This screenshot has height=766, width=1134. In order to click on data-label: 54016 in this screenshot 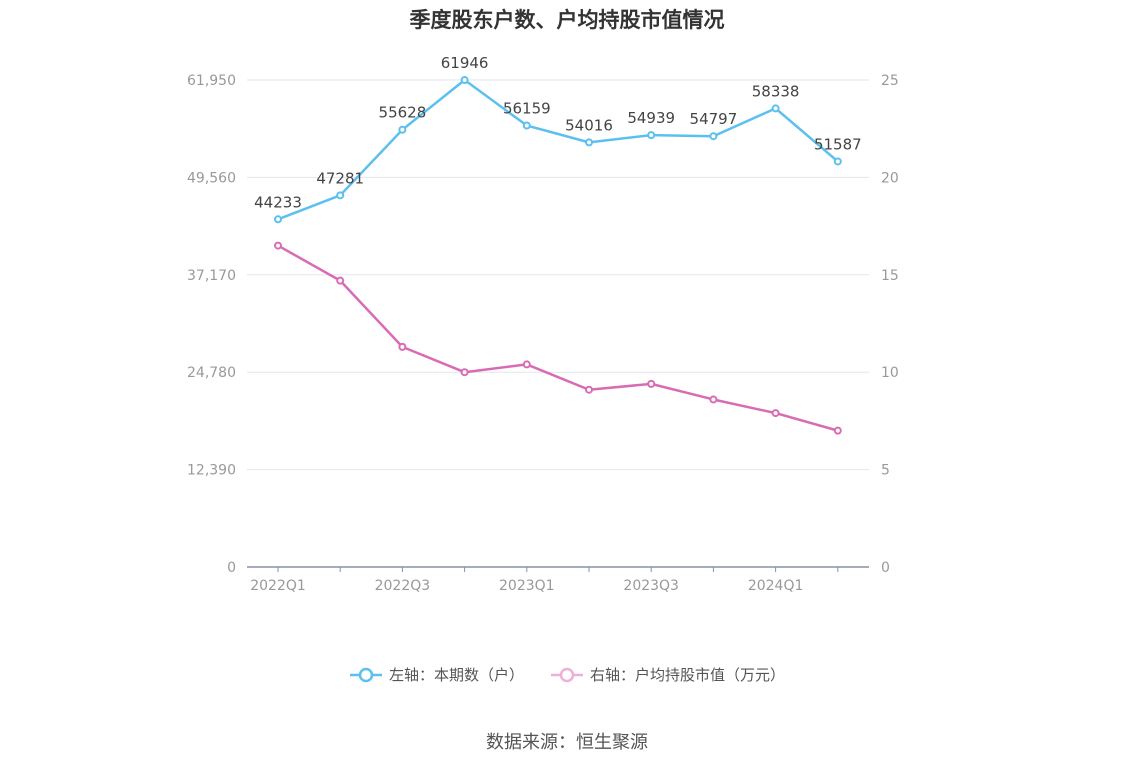, I will do `click(589, 125)`.